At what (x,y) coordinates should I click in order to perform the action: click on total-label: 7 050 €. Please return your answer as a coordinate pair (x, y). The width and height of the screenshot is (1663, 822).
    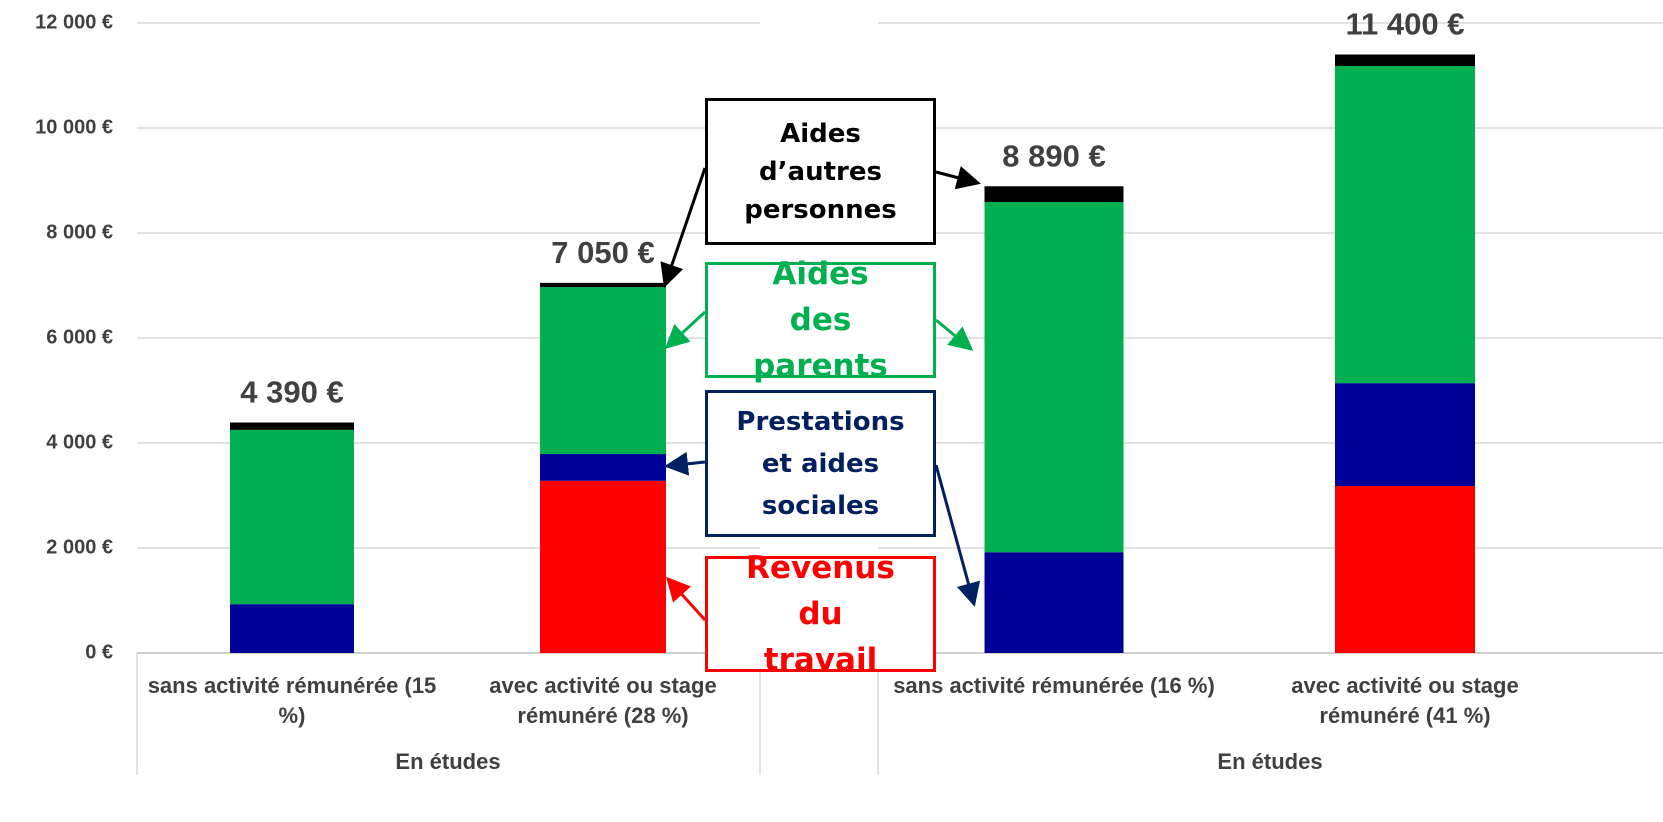
    Looking at the image, I should click on (602, 252).